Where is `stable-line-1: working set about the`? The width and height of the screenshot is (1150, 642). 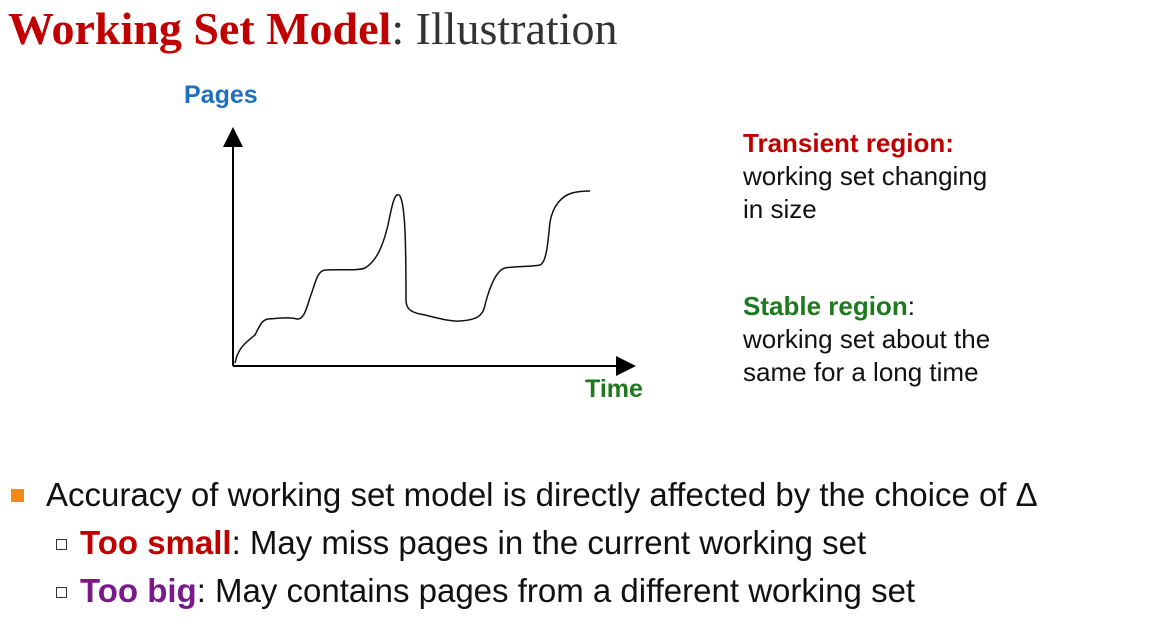 stable-line-1: working set about the is located at coordinates (867, 339).